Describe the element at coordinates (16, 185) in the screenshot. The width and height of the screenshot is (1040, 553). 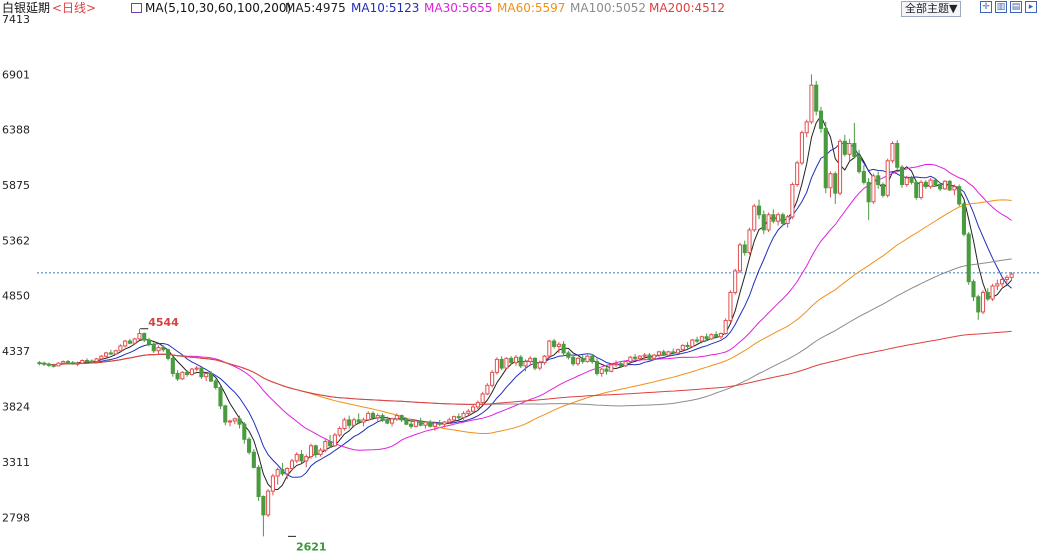
I see `y-tick-label: 5875` at that location.